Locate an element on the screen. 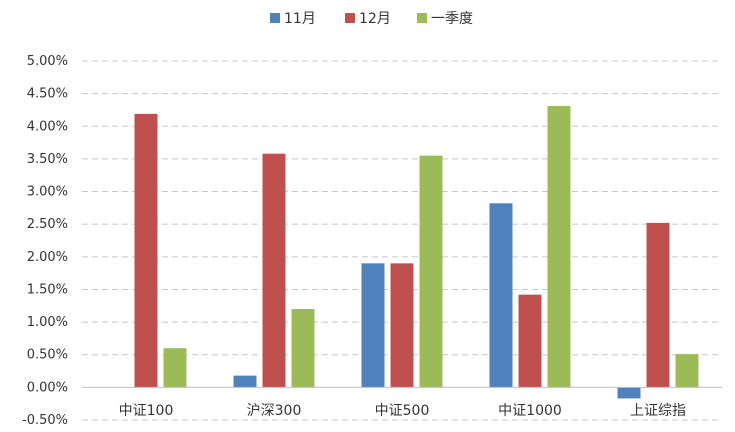 This screenshot has width=735, height=432. legend-label: 12月 is located at coordinates (375, 19).